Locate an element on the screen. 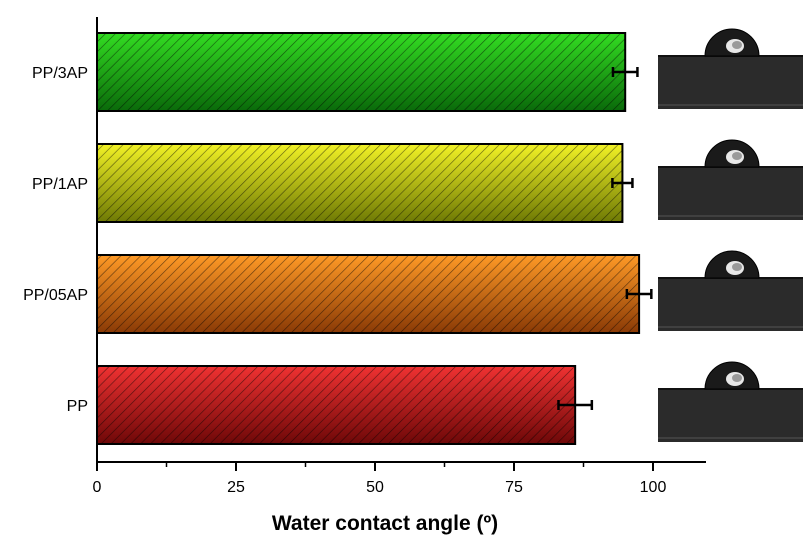 This screenshot has width=803, height=535. x-ticks-group: 0 25 50 75 100 is located at coordinates (380, 479).